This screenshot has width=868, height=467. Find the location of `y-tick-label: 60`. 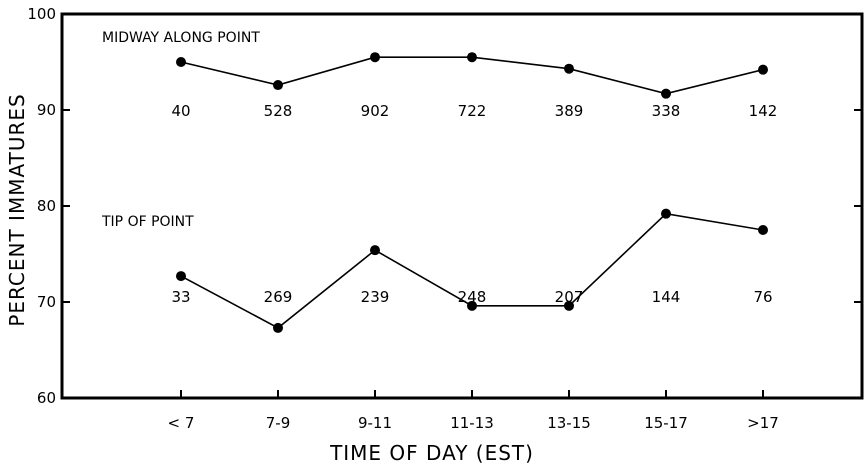

y-tick-label: 60 is located at coordinates (46, 398).